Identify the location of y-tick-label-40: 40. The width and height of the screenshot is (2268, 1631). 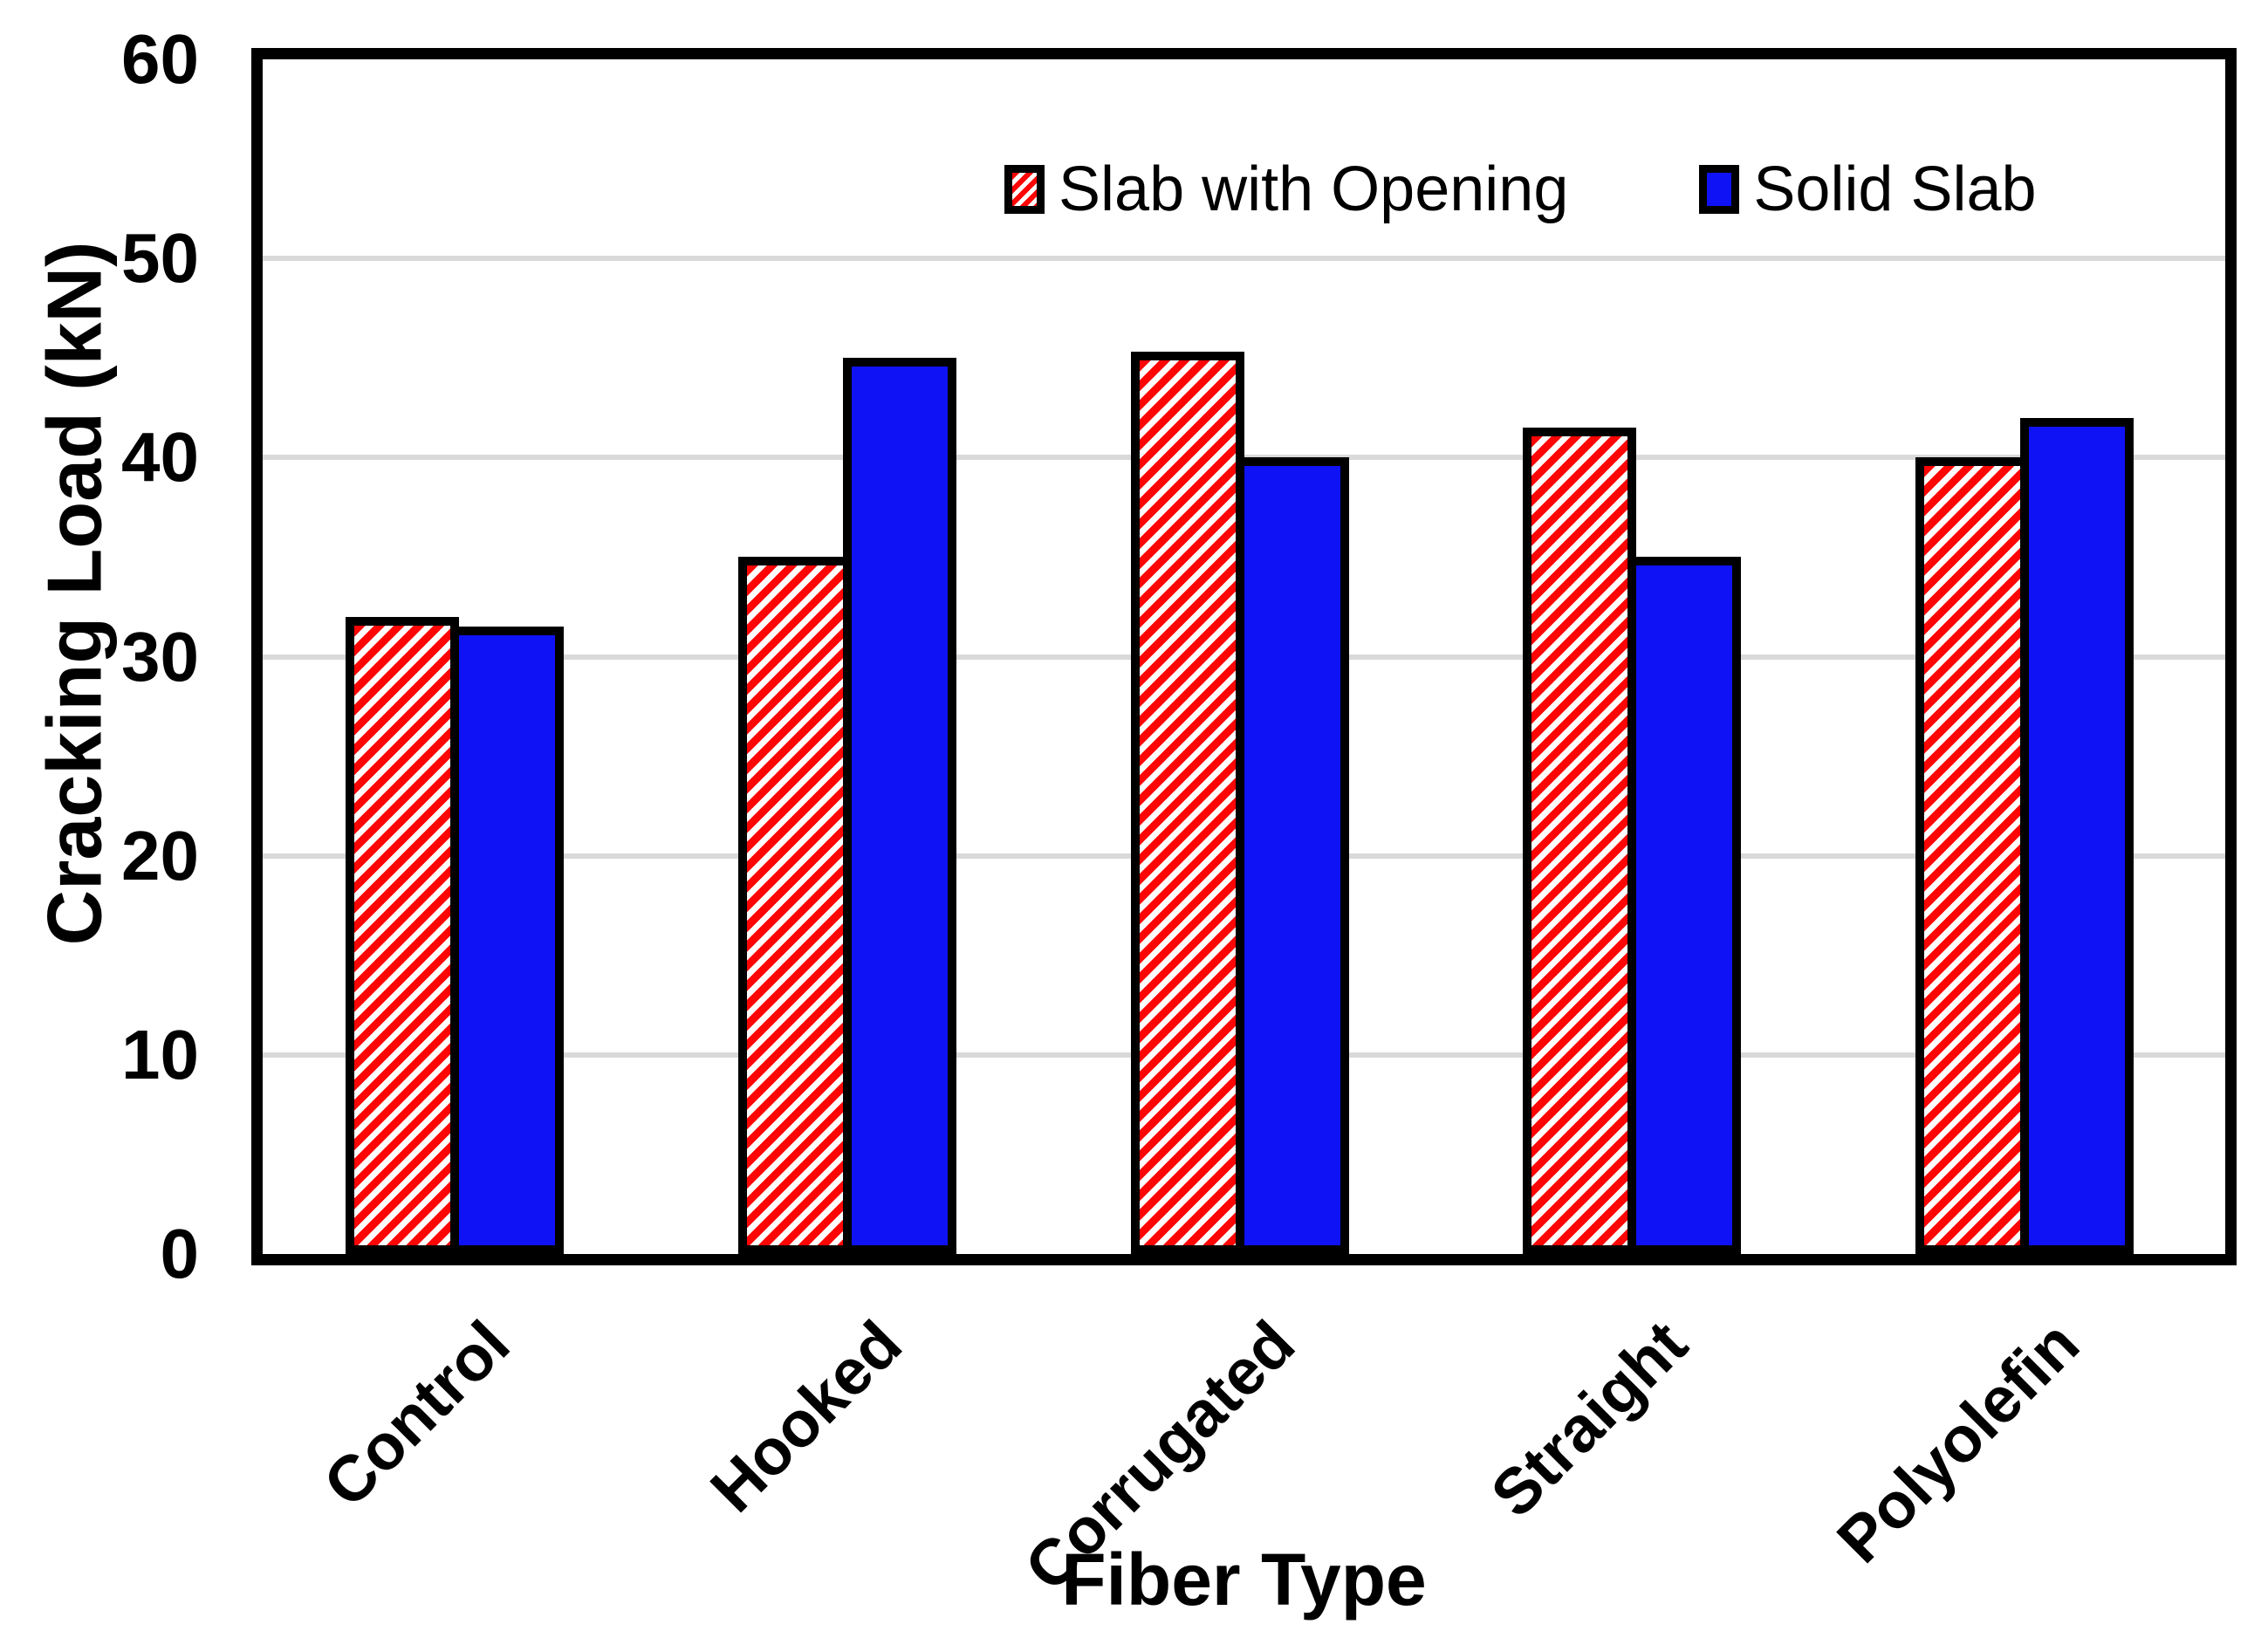
(160, 457).